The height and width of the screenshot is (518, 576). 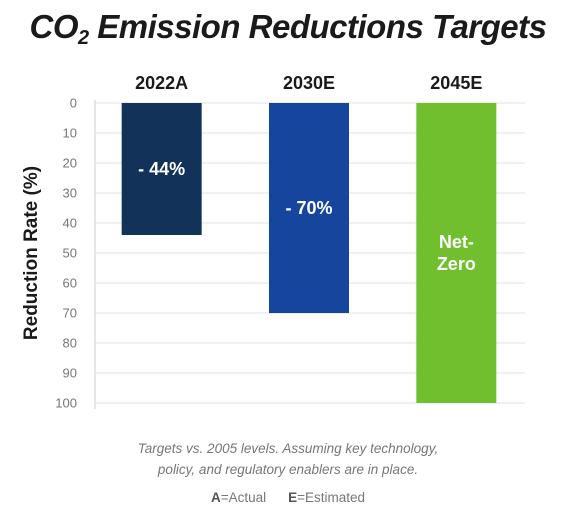 I want to click on y-tick-label: 30, so click(x=70, y=193).